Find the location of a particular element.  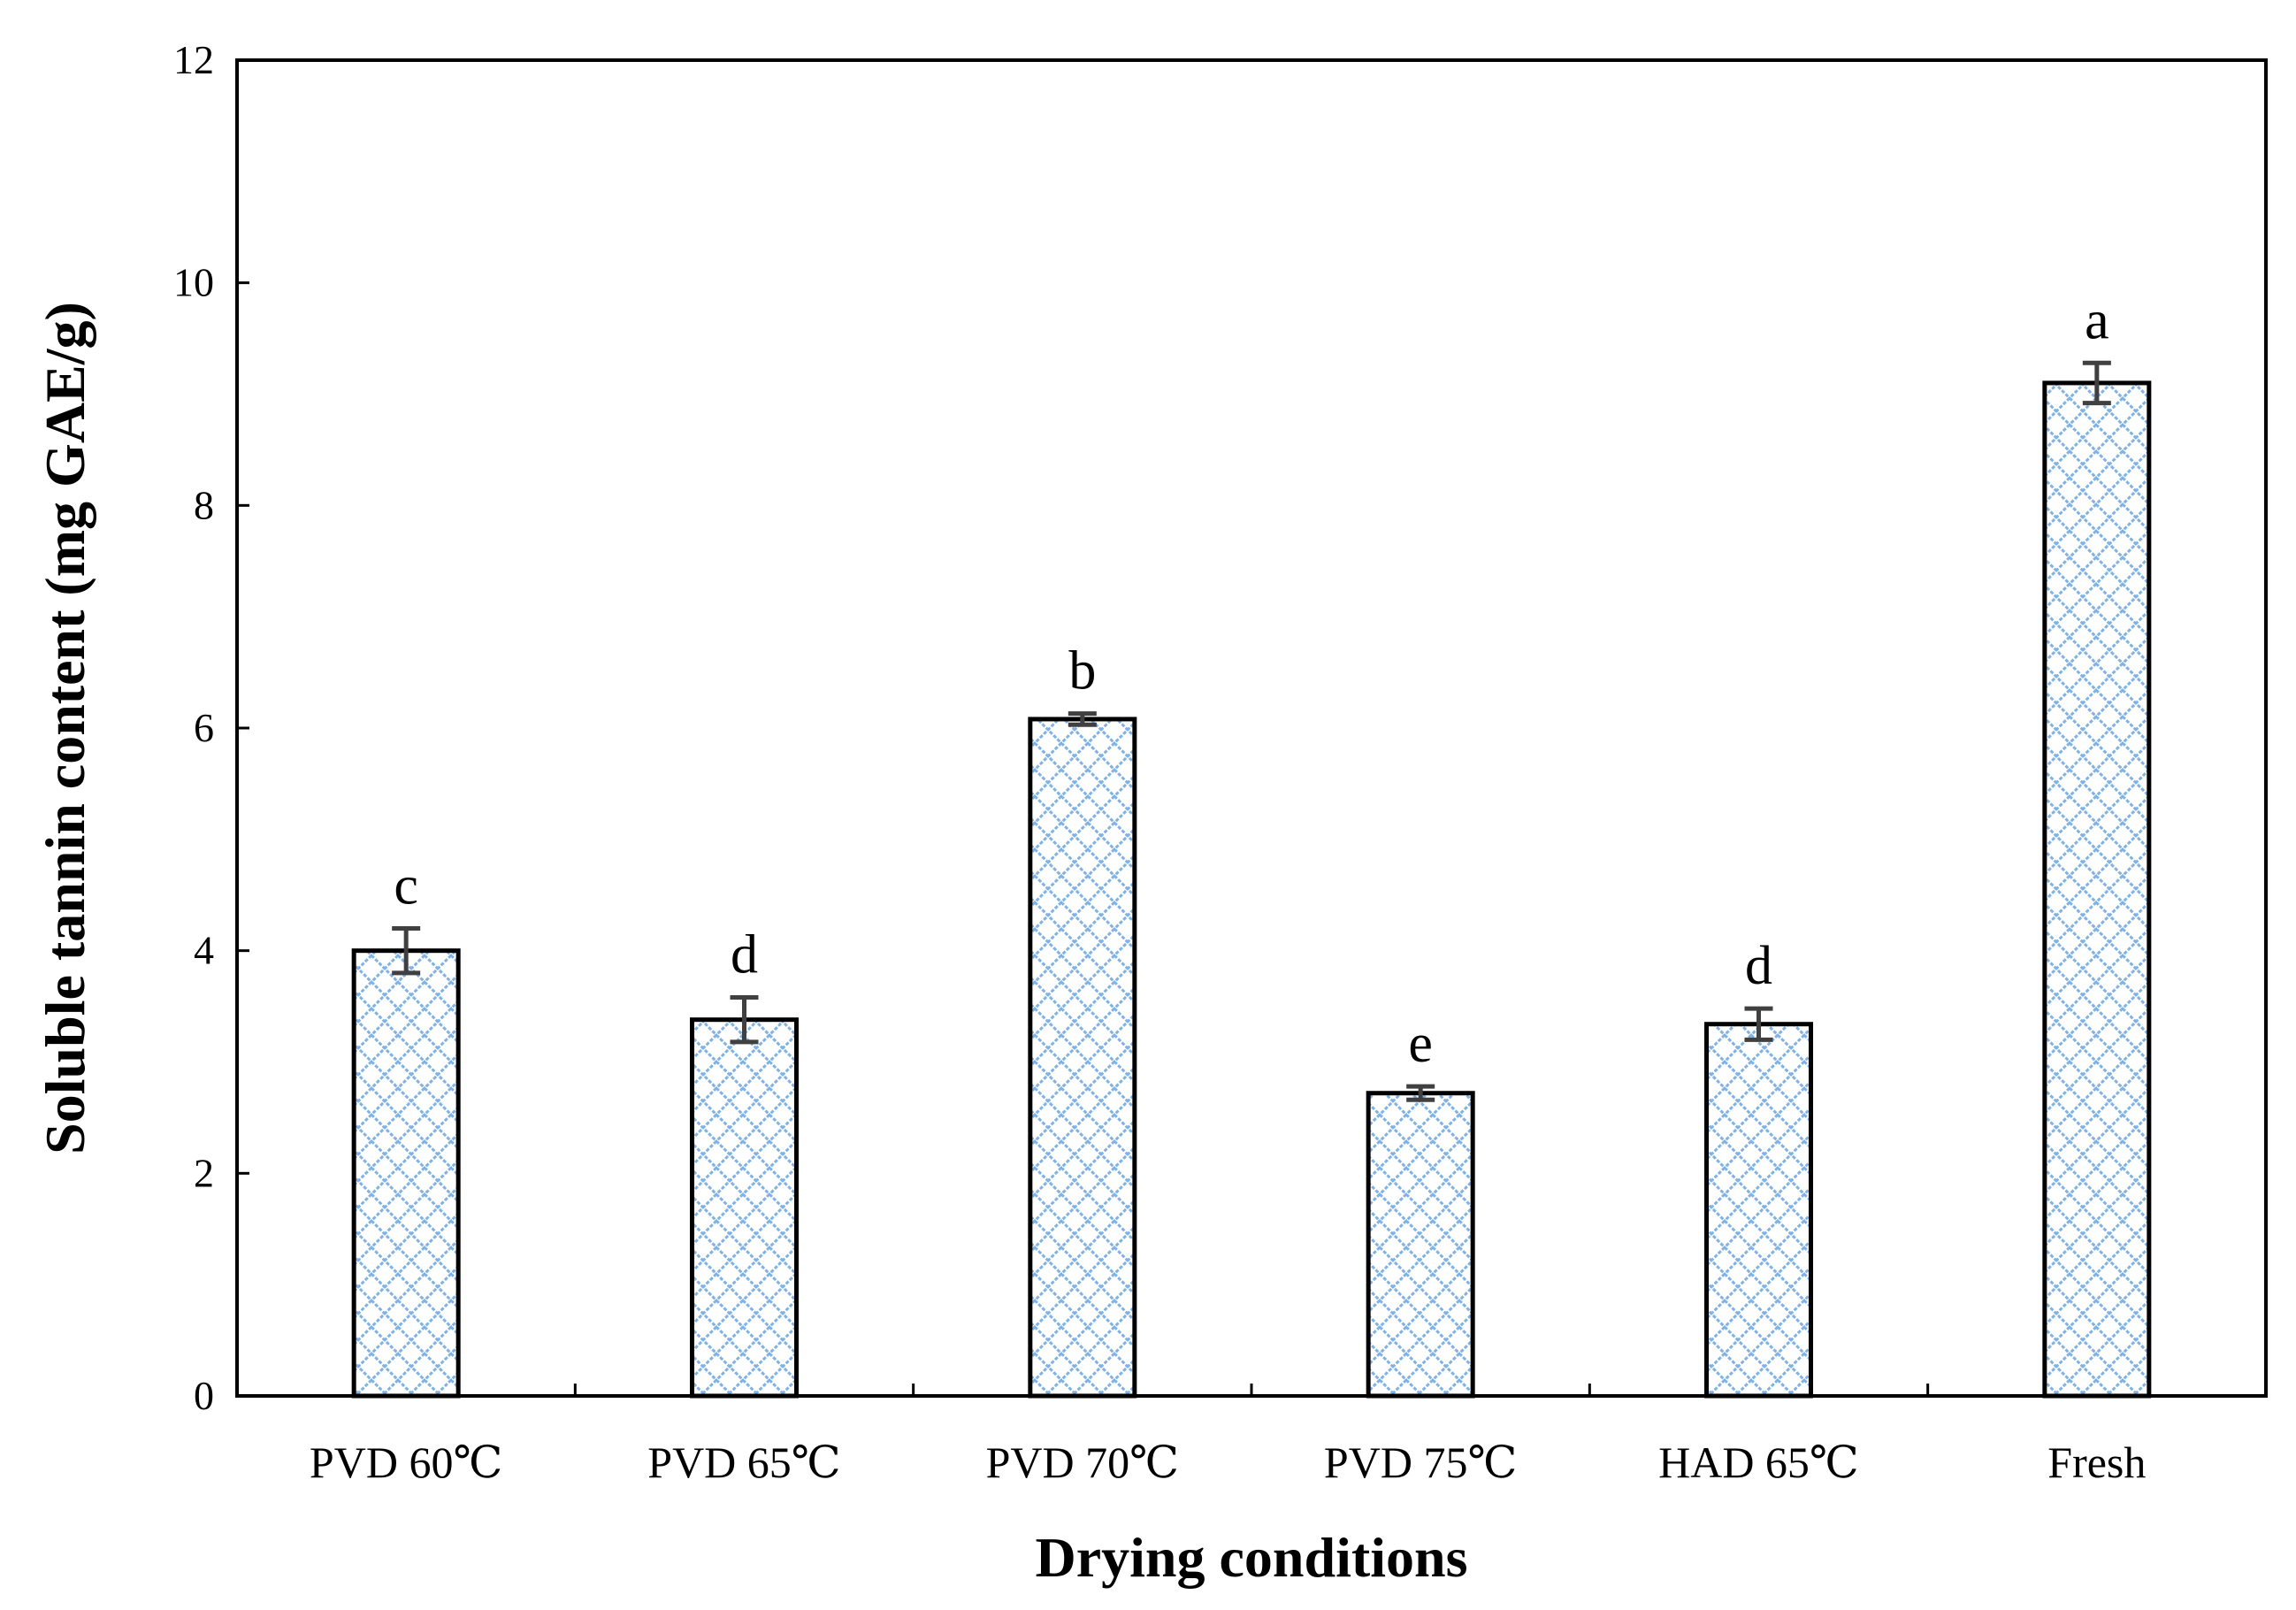

y-tick-label: 12 is located at coordinates (193, 59).